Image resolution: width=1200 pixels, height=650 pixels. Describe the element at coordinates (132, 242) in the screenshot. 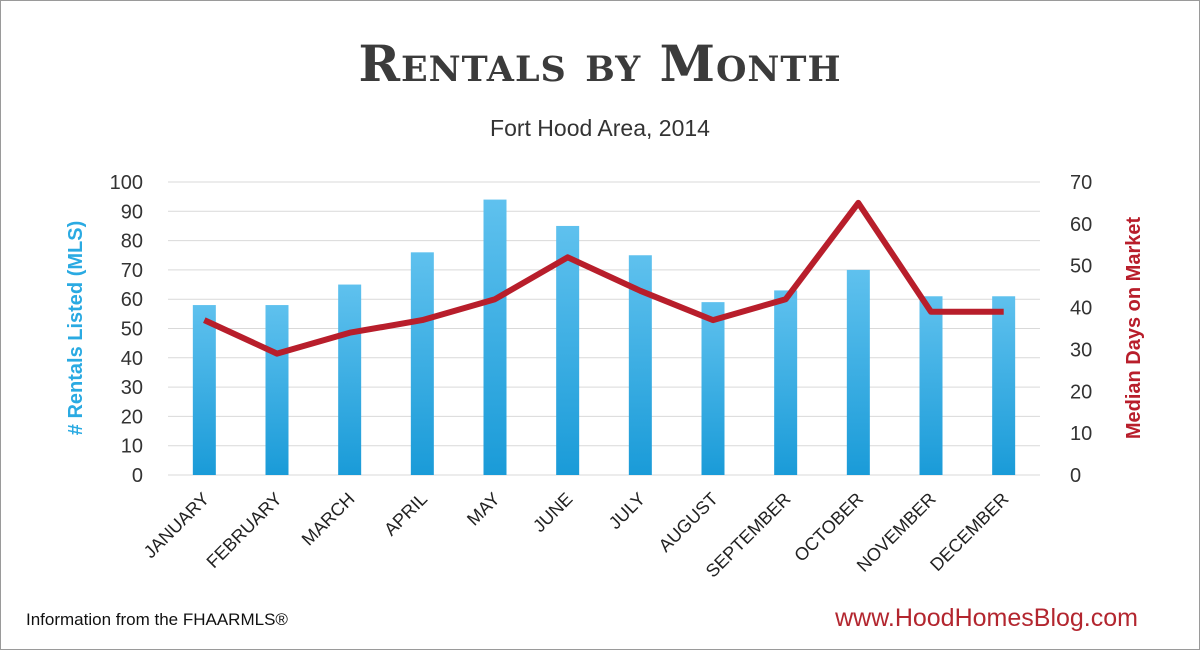

I see `left-tick-label: 80` at that location.